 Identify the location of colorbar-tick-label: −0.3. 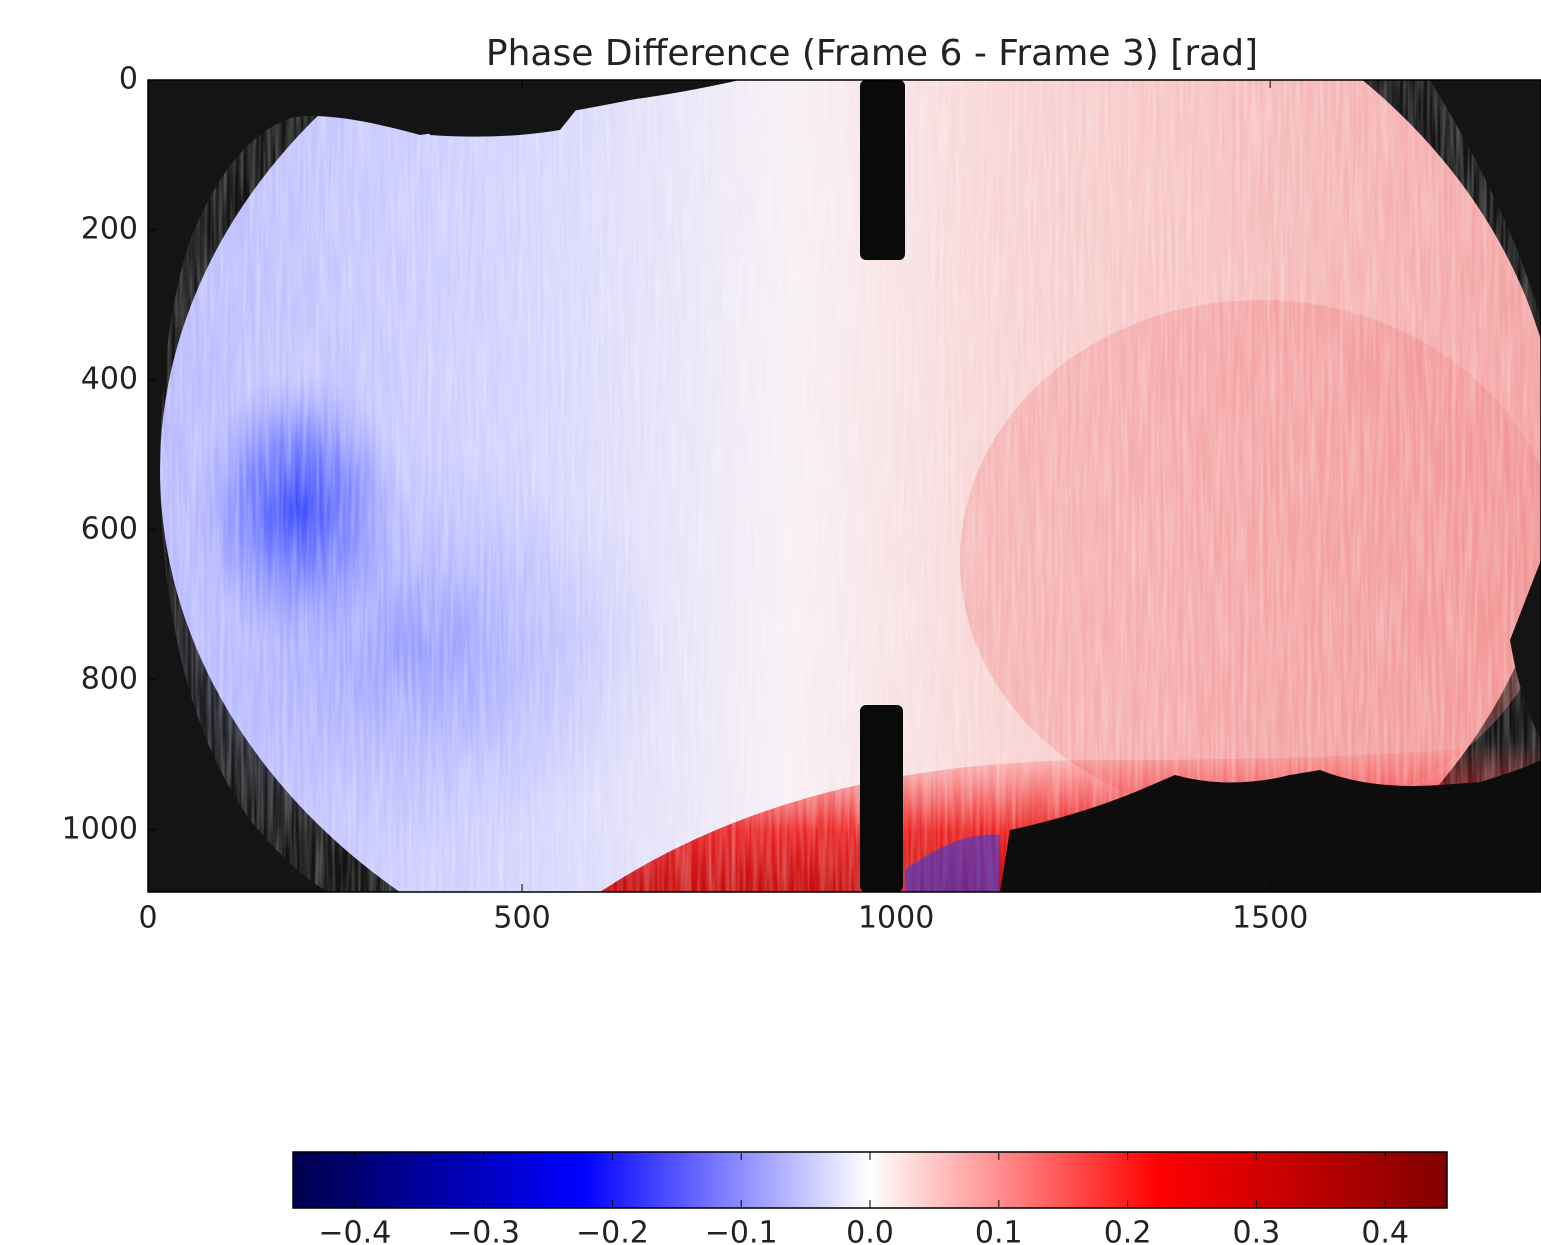
(483, 1230).